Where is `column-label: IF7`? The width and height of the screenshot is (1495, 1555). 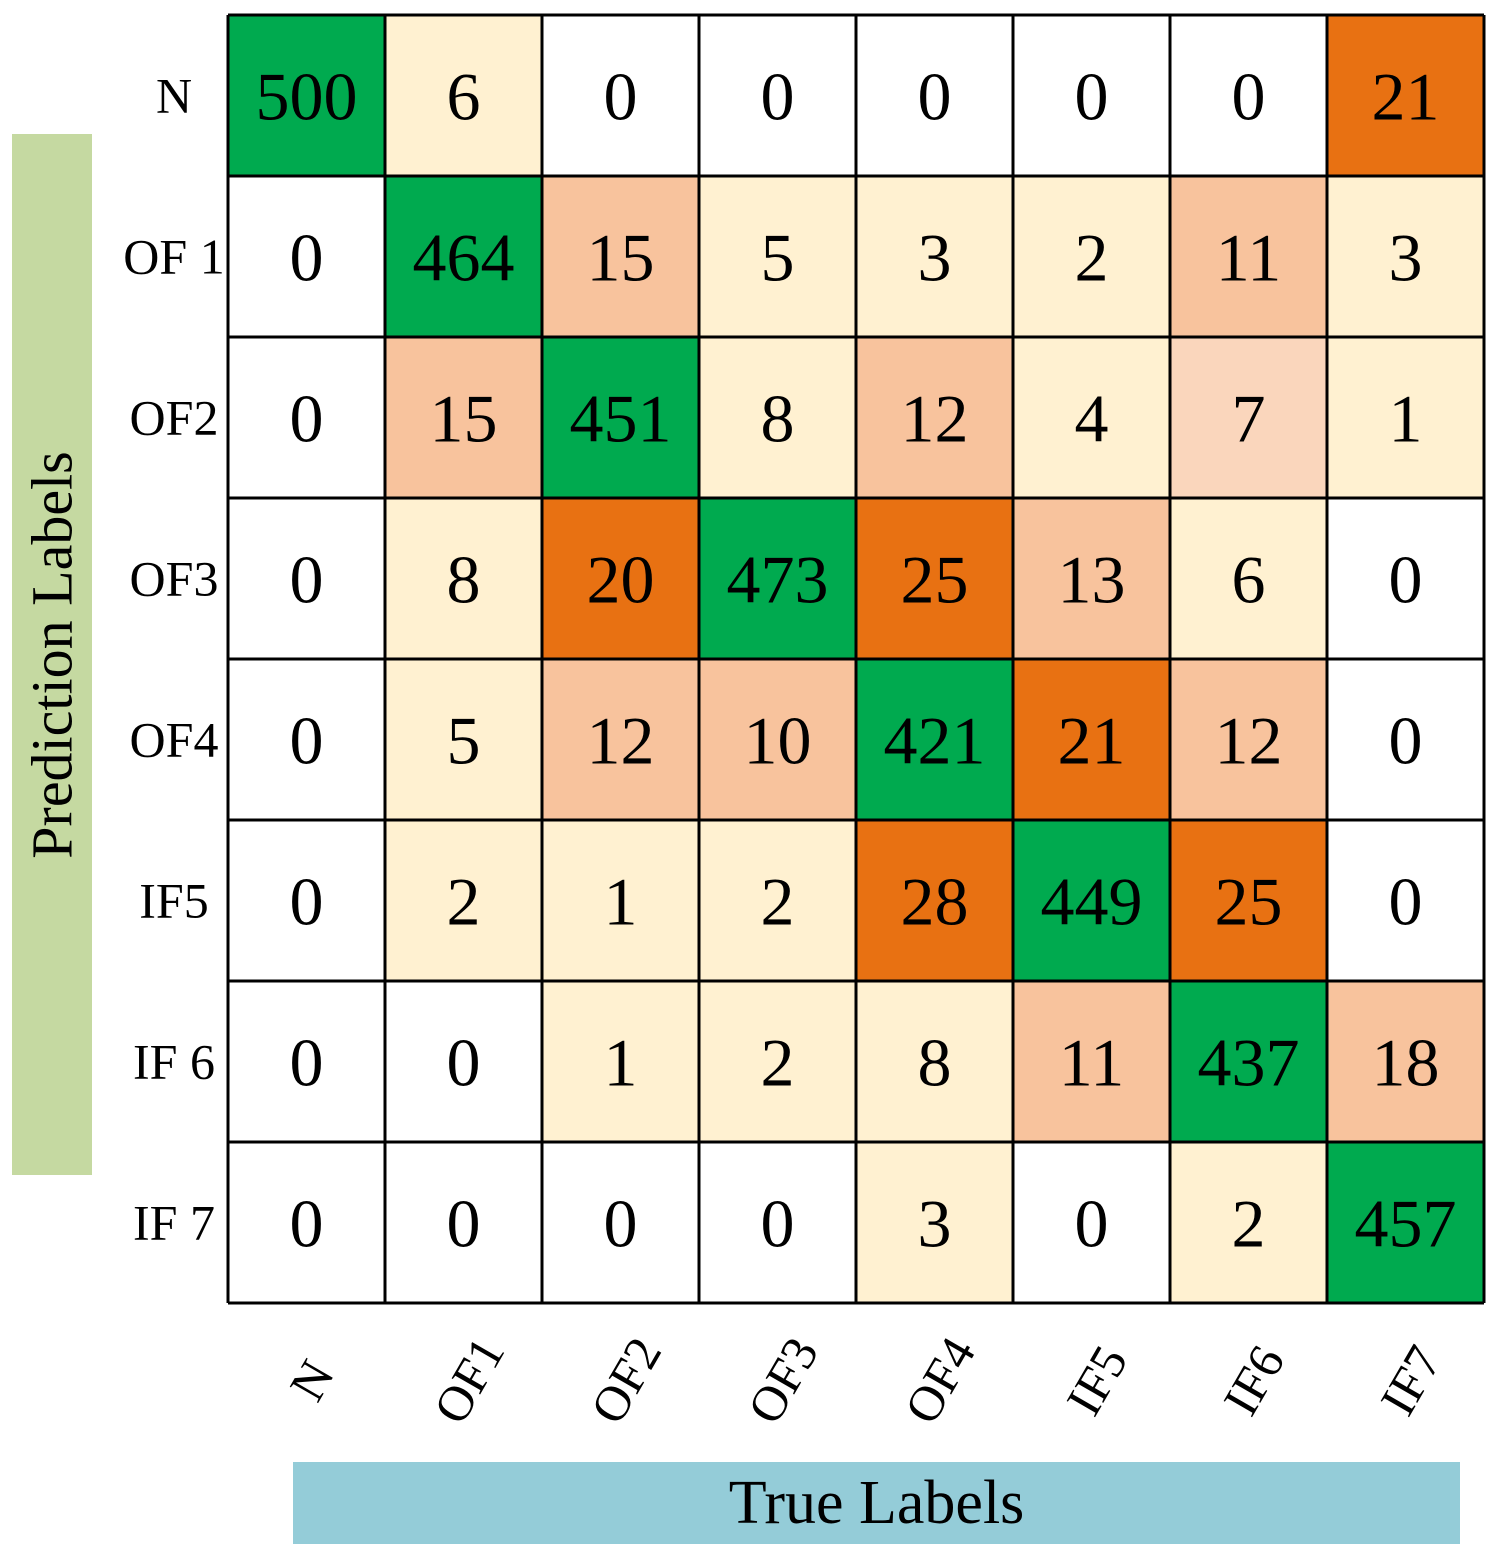 column-label: IF7 is located at coordinates (1410, 1380).